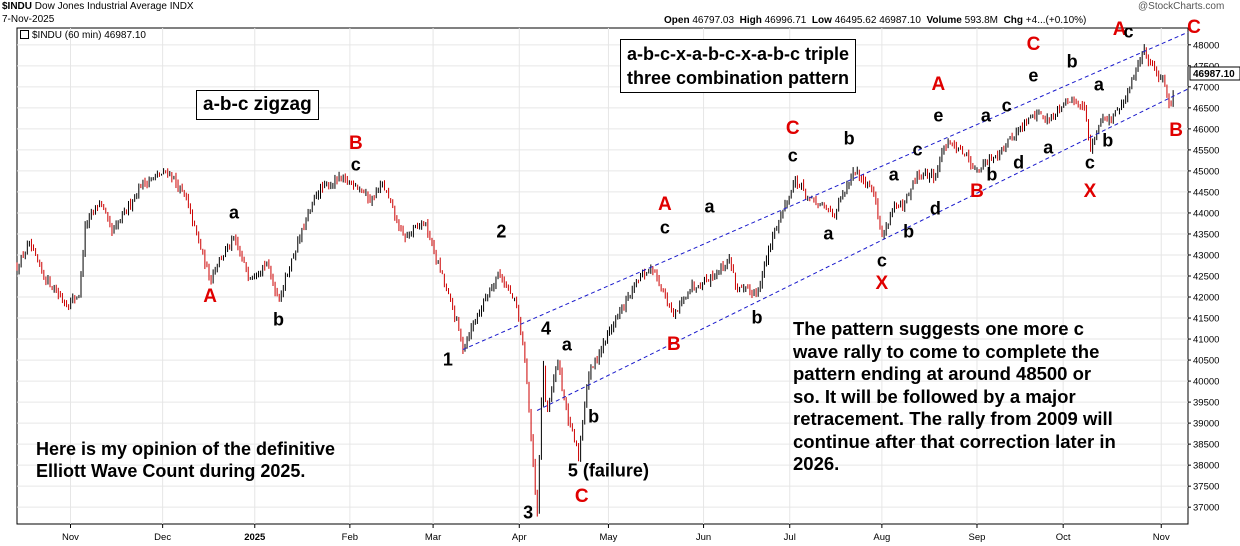  What do you see at coordinates (1206, 108) in the screenshot?
I see `y-tick-label: 46500` at bounding box center [1206, 108].